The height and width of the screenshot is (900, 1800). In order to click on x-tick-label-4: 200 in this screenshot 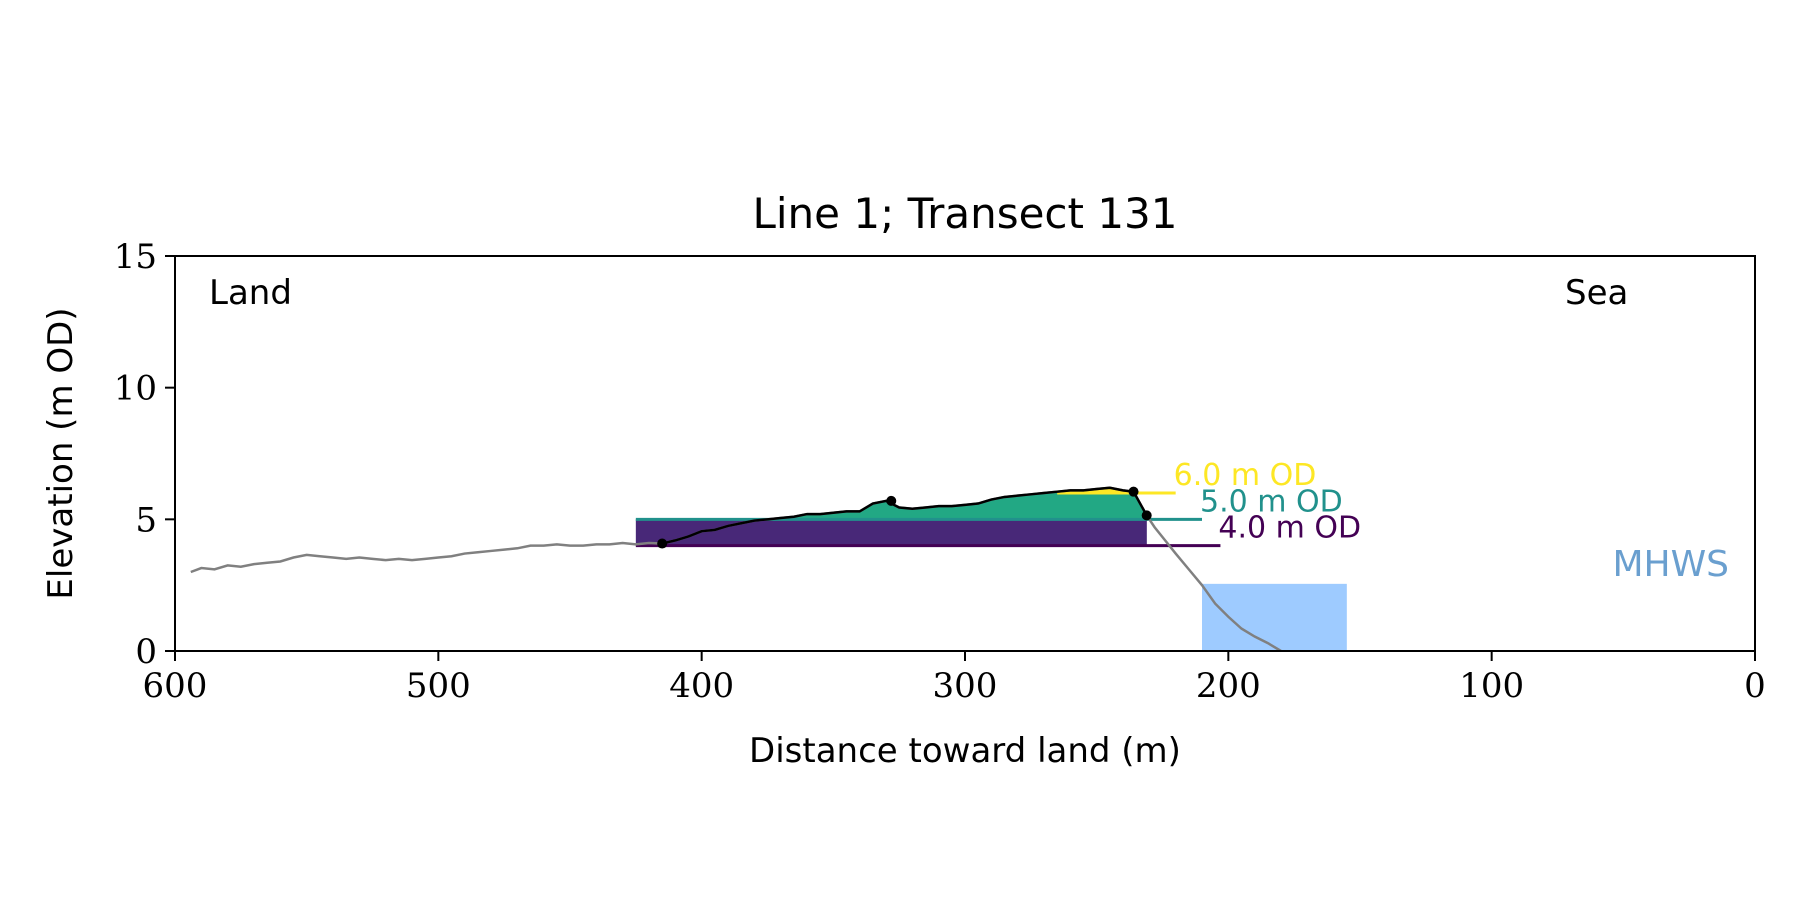, I will do `click(1228, 686)`.